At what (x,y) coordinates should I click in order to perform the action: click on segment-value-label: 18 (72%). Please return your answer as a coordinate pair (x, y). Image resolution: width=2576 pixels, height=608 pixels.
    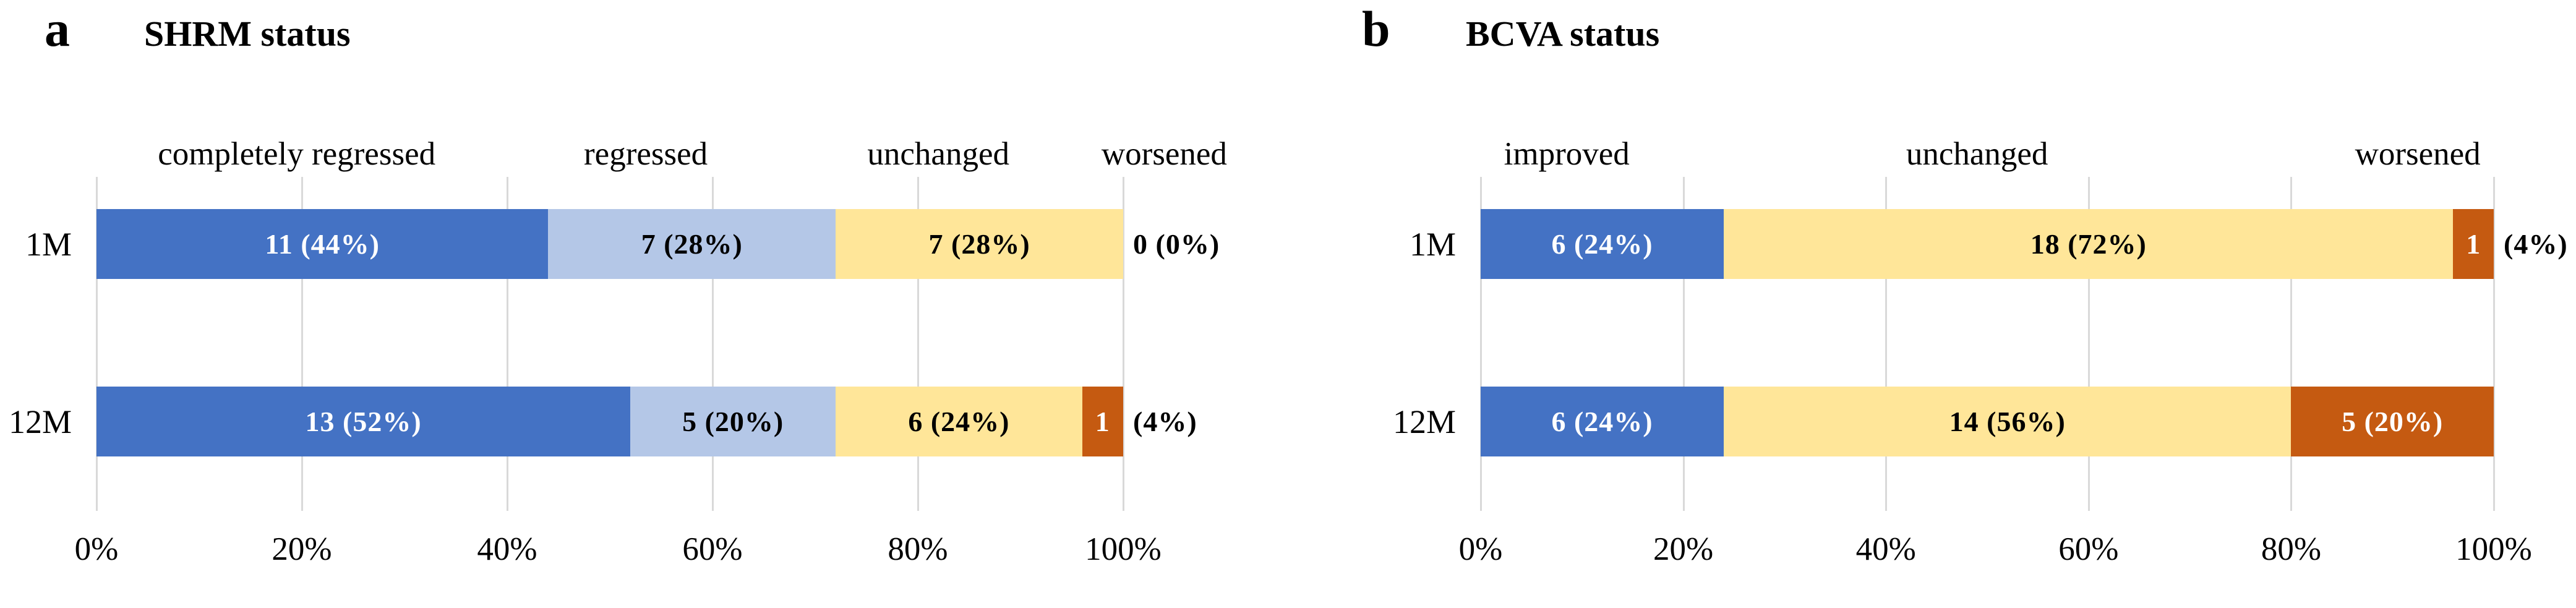
    Looking at the image, I should click on (2088, 244).